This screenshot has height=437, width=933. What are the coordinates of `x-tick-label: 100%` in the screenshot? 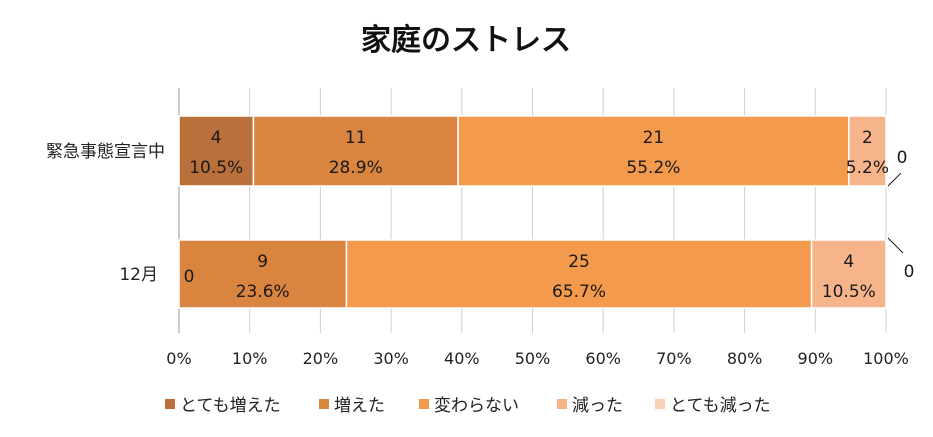 It's located at (886, 358).